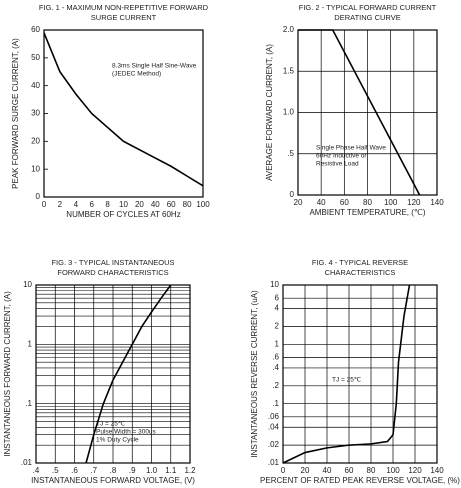  Describe the element at coordinates (113, 480) in the screenshot. I see `x-axis-label: INSTANTANEOUS FORWARD VOLTAGE, (V)` at that location.